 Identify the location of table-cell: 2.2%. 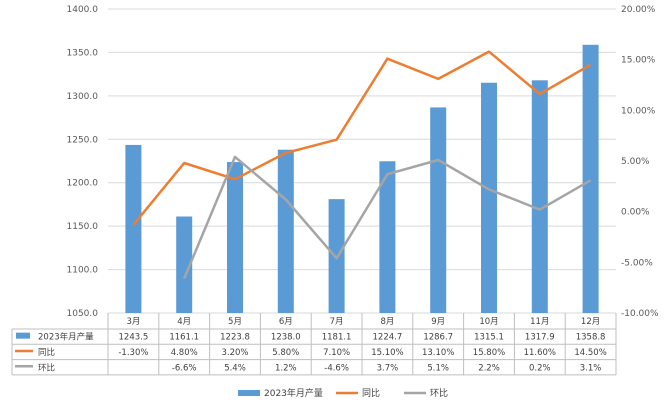
(489, 368).